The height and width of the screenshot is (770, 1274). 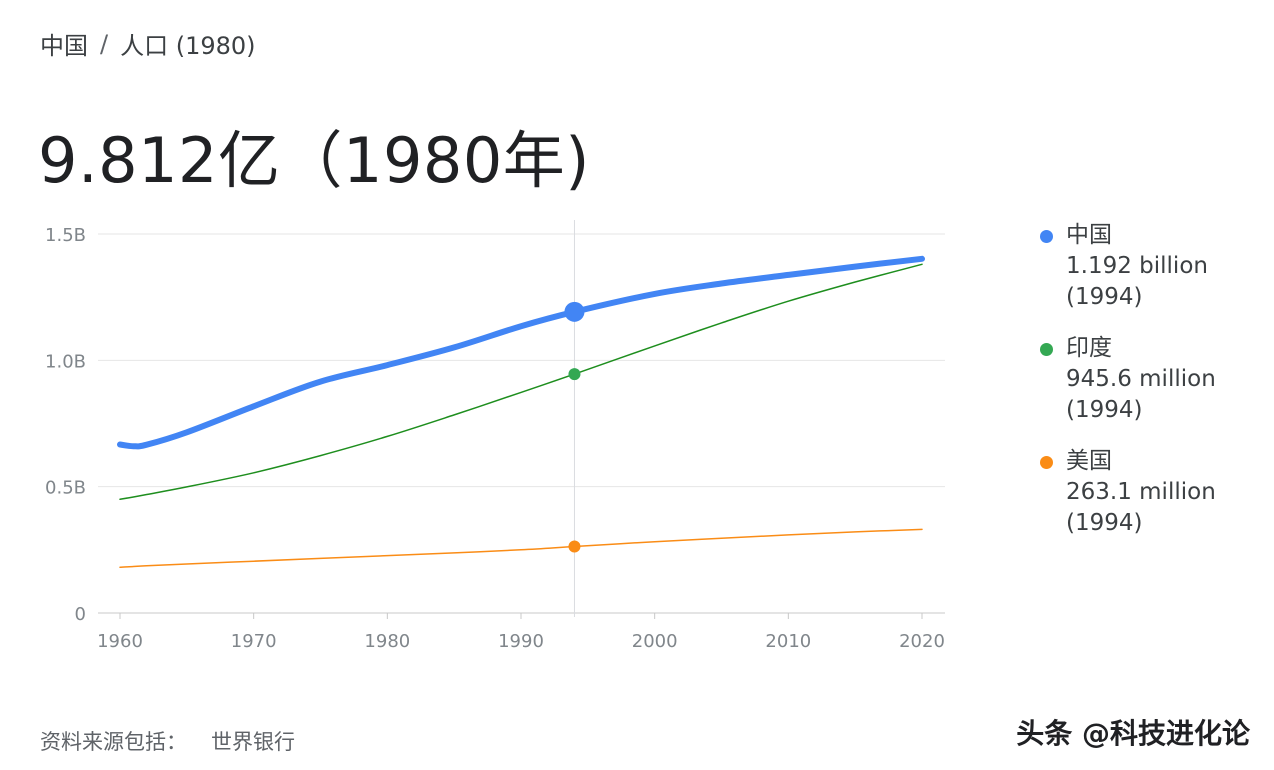 What do you see at coordinates (1137, 266) in the screenshot?
I see `legend-value: 1.192 billion` at bounding box center [1137, 266].